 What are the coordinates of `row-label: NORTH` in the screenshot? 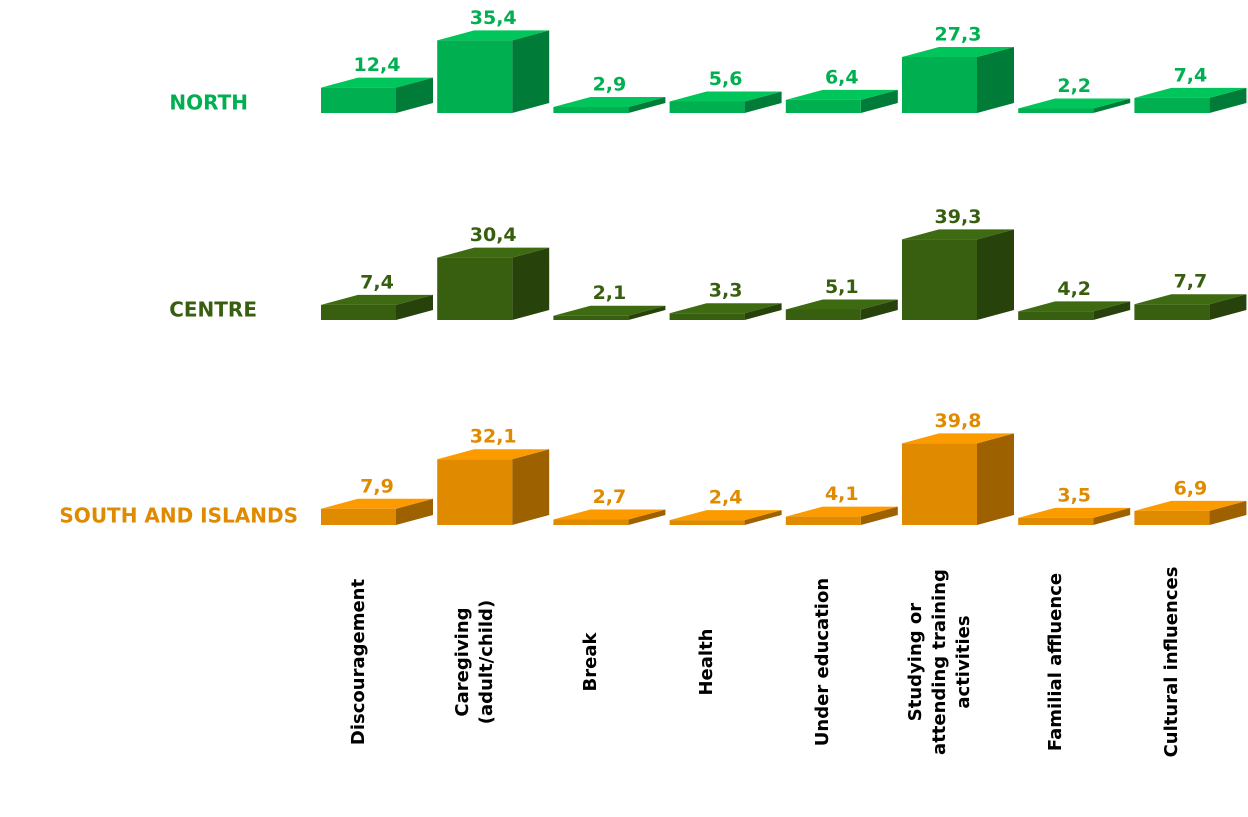 It's located at (208, 103).